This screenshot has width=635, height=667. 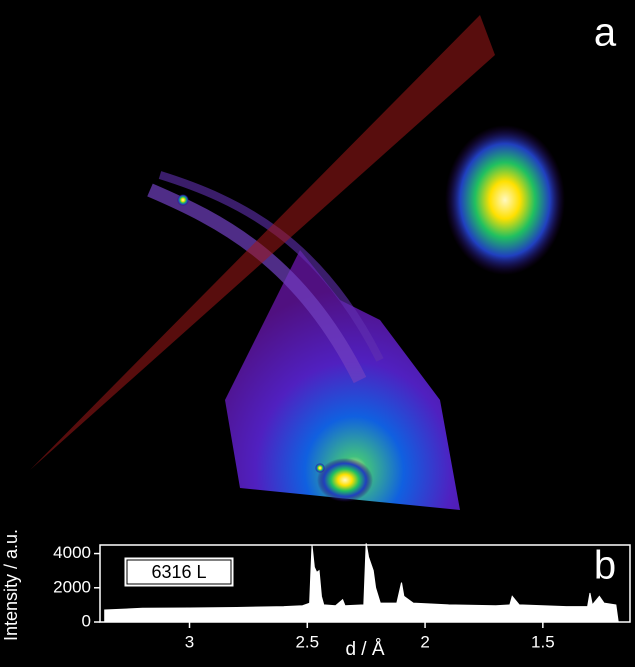 What do you see at coordinates (543, 641) in the screenshot?
I see `x-tick-label: 1.5` at bounding box center [543, 641].